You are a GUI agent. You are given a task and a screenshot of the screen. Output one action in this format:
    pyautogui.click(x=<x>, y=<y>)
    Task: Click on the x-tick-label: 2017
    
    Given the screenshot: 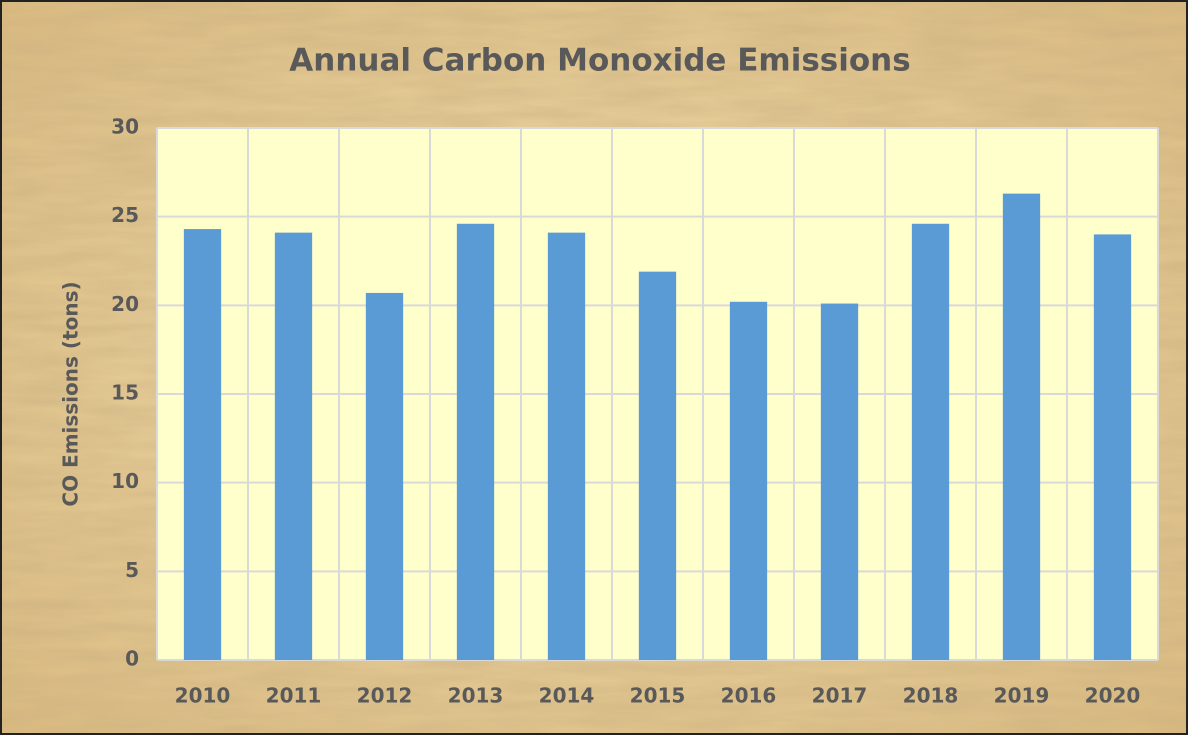 What is the action you would take?
    pyautogui.click(x=840, y=696)
    